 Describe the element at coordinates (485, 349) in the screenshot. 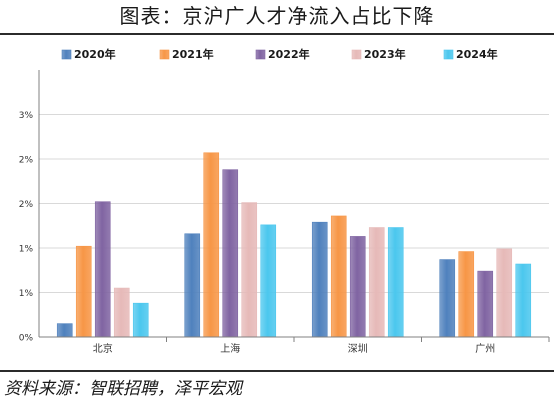

I see `x-tick-label: 广州` at that location.